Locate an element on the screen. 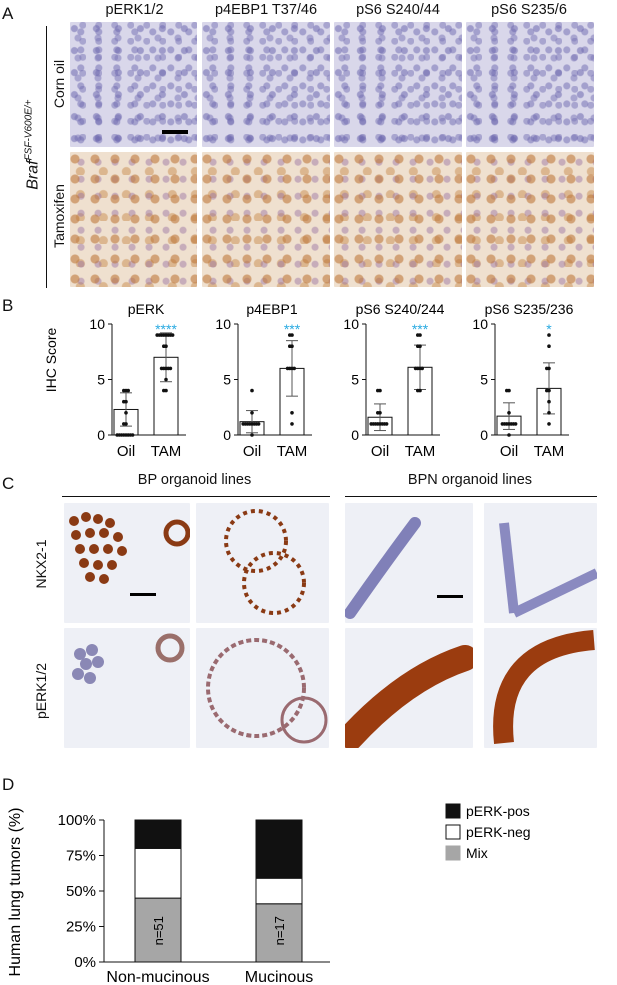 The height and width of the screenshot is (985, 617). d-y-tick-label-0: 0% is located at coordinates (85, 962).